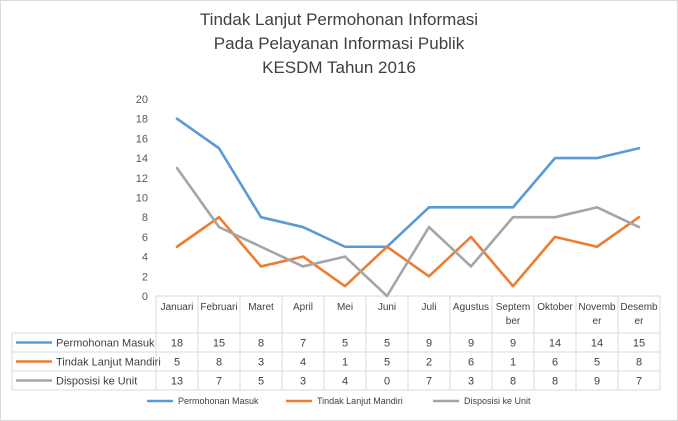 The image size is (678, 421). Describe the element at coordinates (108, 363) in the screenshot. I see `table-row-label: Tindak Lanjut Mandiri` at that location.